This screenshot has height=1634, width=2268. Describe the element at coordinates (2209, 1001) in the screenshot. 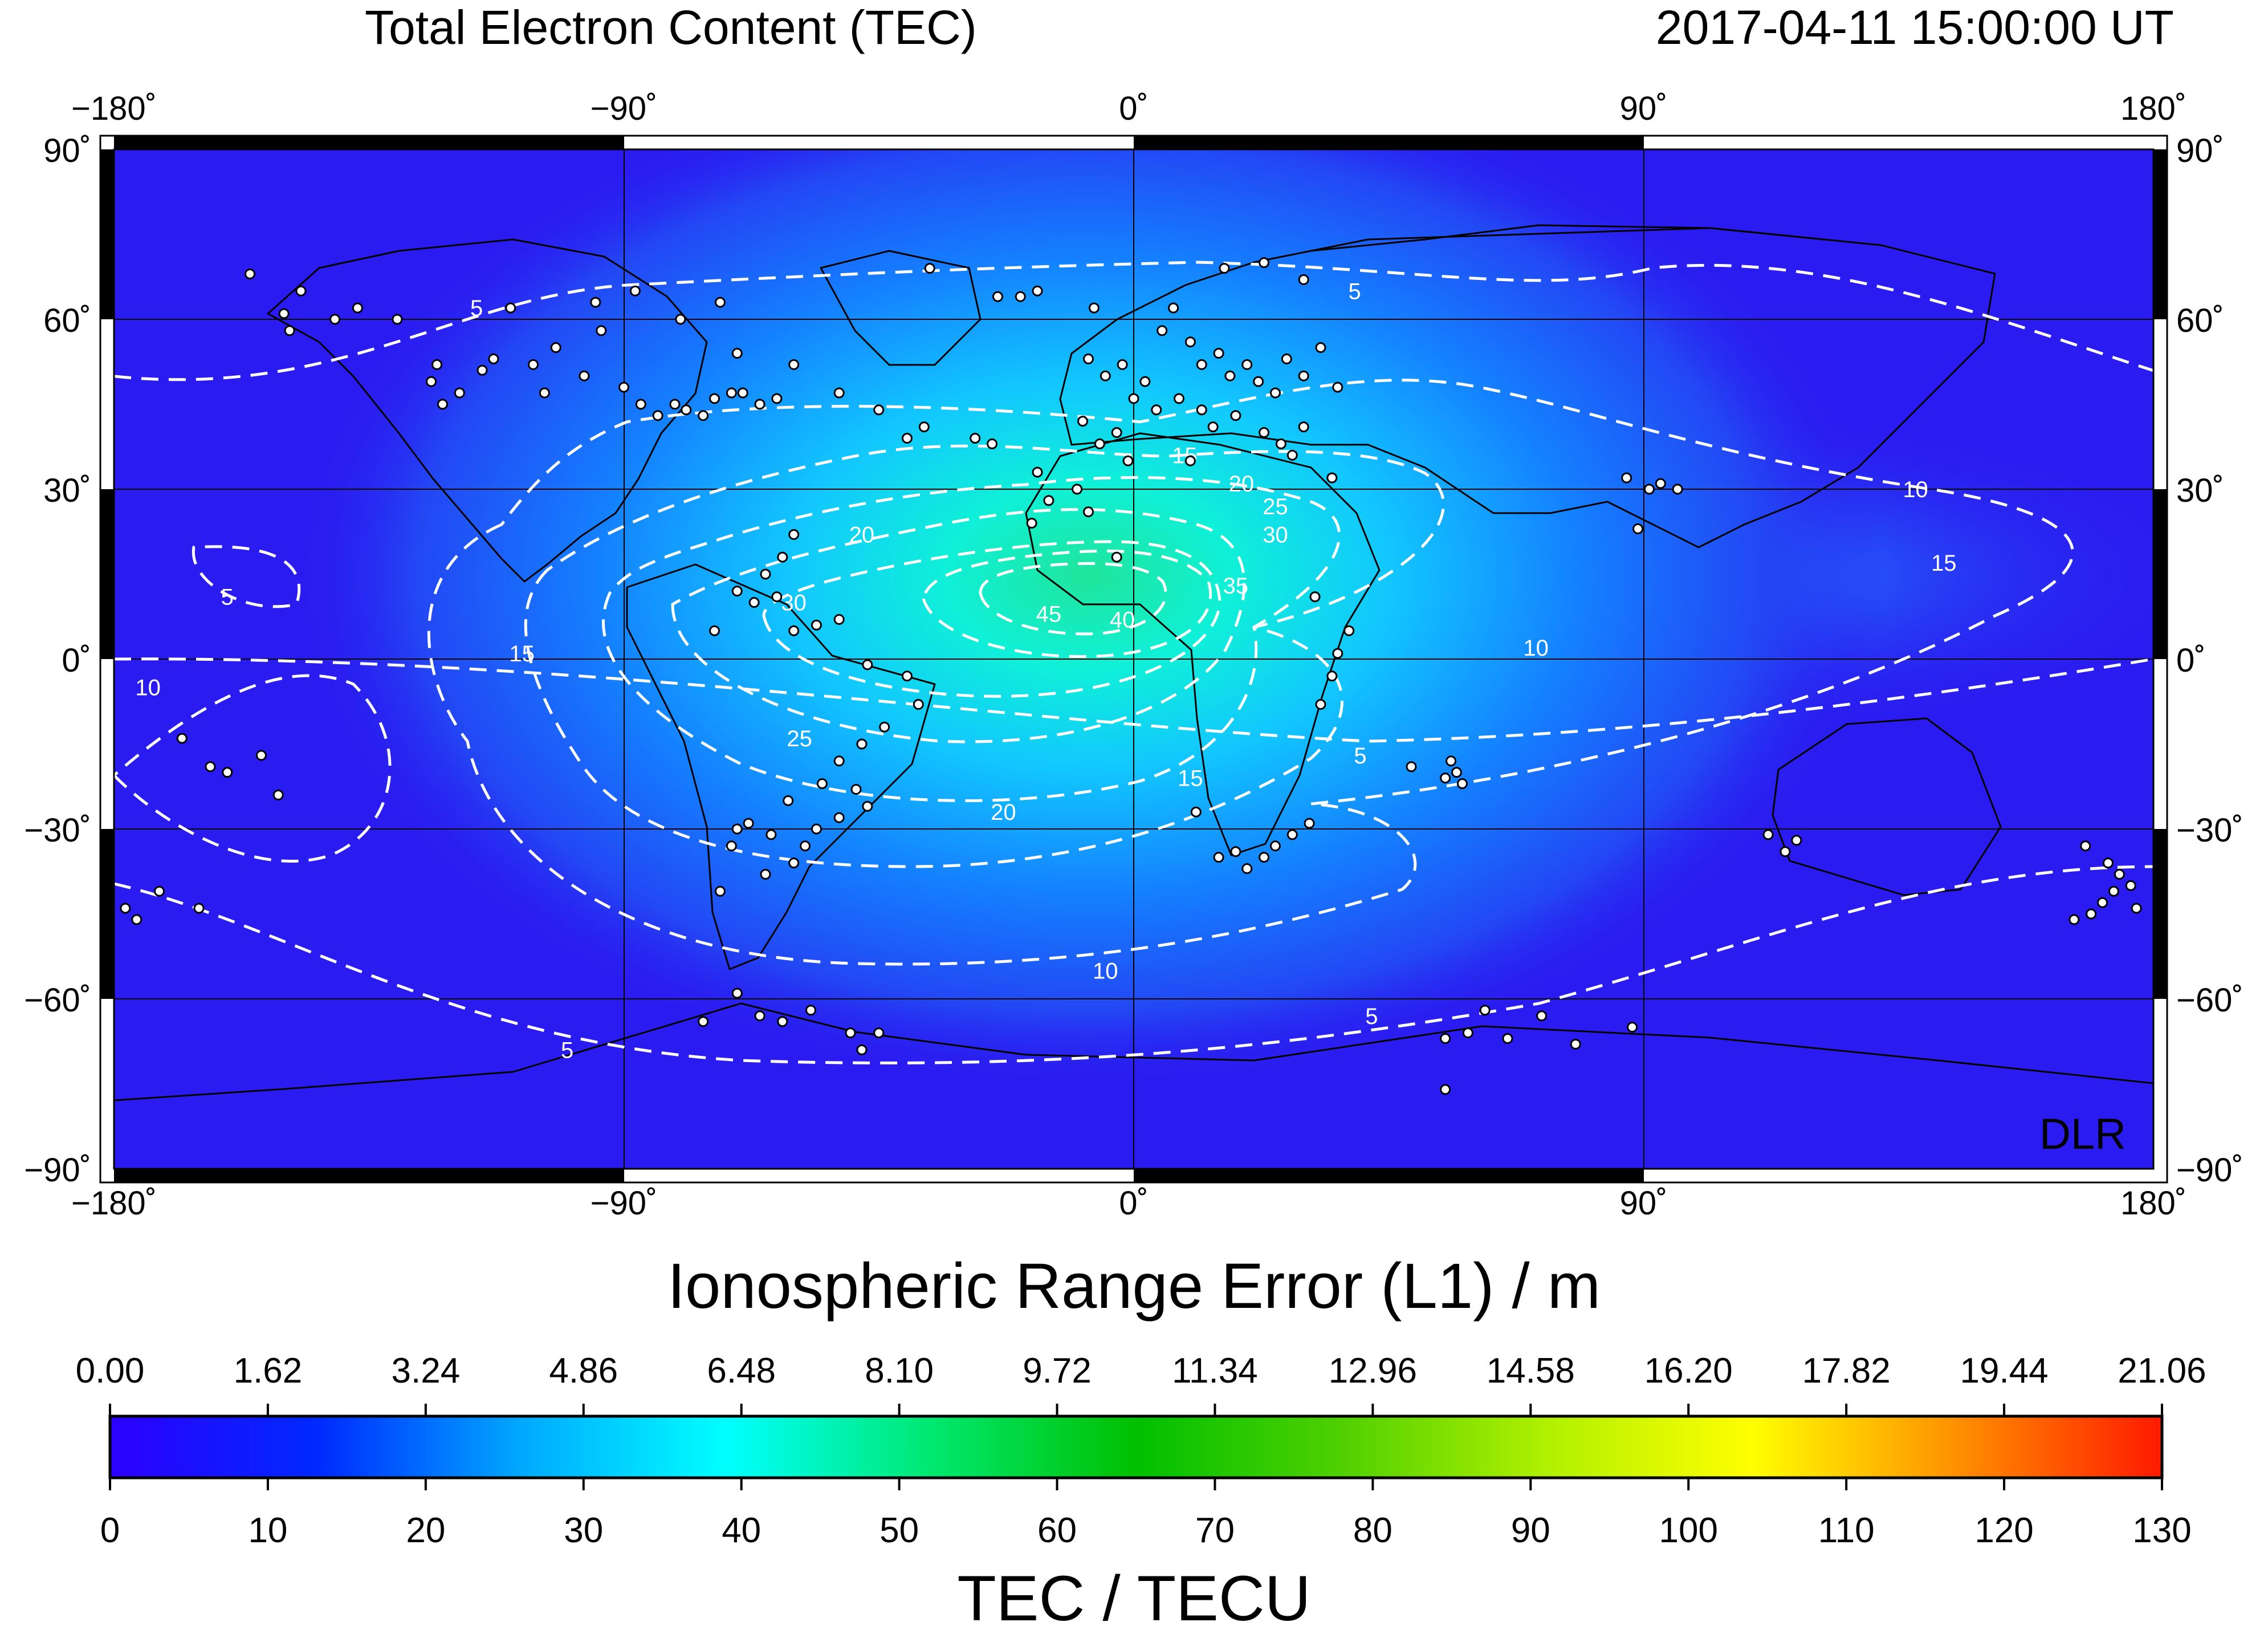

I see `lat-label-right: −60˚` at that location.